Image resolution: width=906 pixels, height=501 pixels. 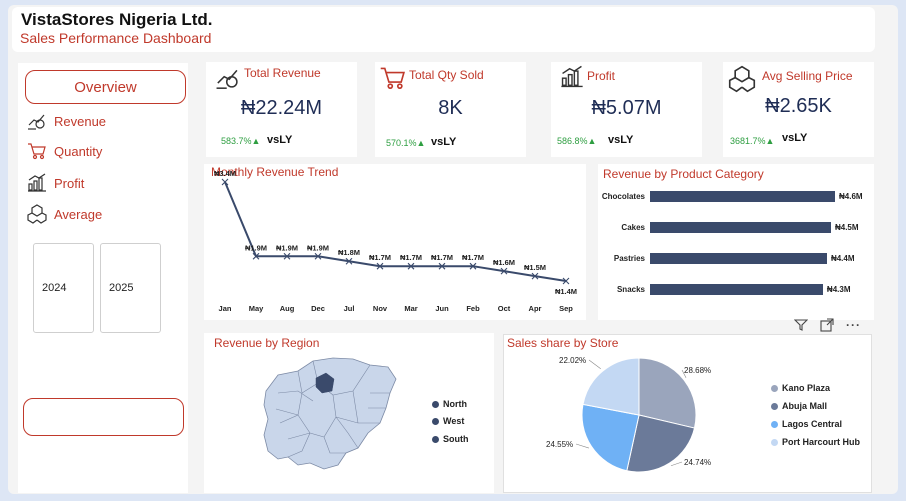 I want to click on kpi-card-total-qty: Total Qty Sold 8K 570.1%▲ vsLY, so click(x=450, y=109).